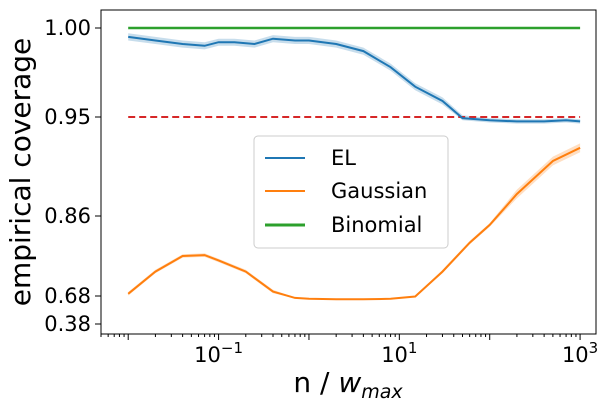 The image size is (600, 400). I want to click on legend-box, so click(351, 192).